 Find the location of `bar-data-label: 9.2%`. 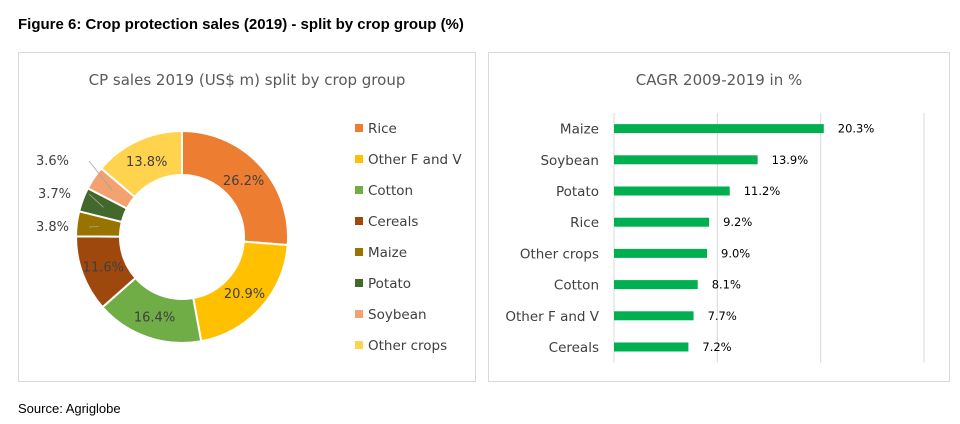

bar-data-label: 9.2% is located at coordinates (737, 222).